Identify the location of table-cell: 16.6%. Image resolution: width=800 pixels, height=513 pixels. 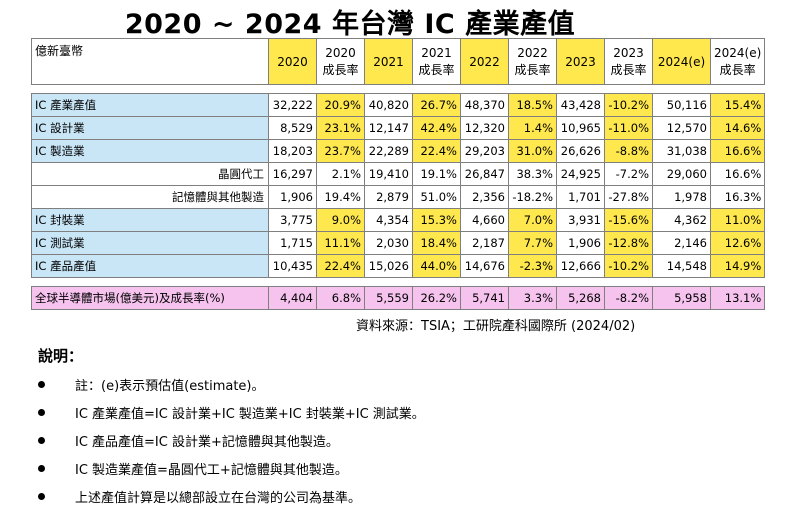
(737, 174).